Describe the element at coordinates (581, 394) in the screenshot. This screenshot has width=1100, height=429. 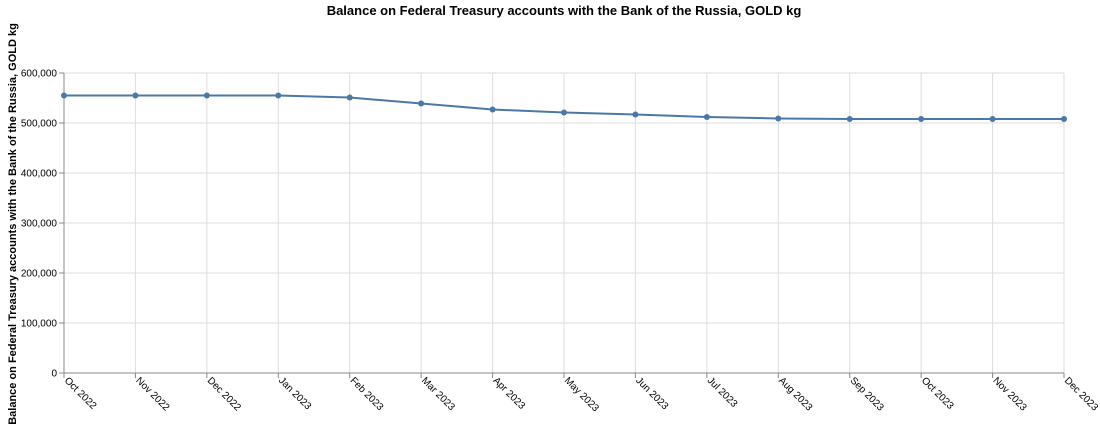
I see `x-tick-label: May 2023` at that location.